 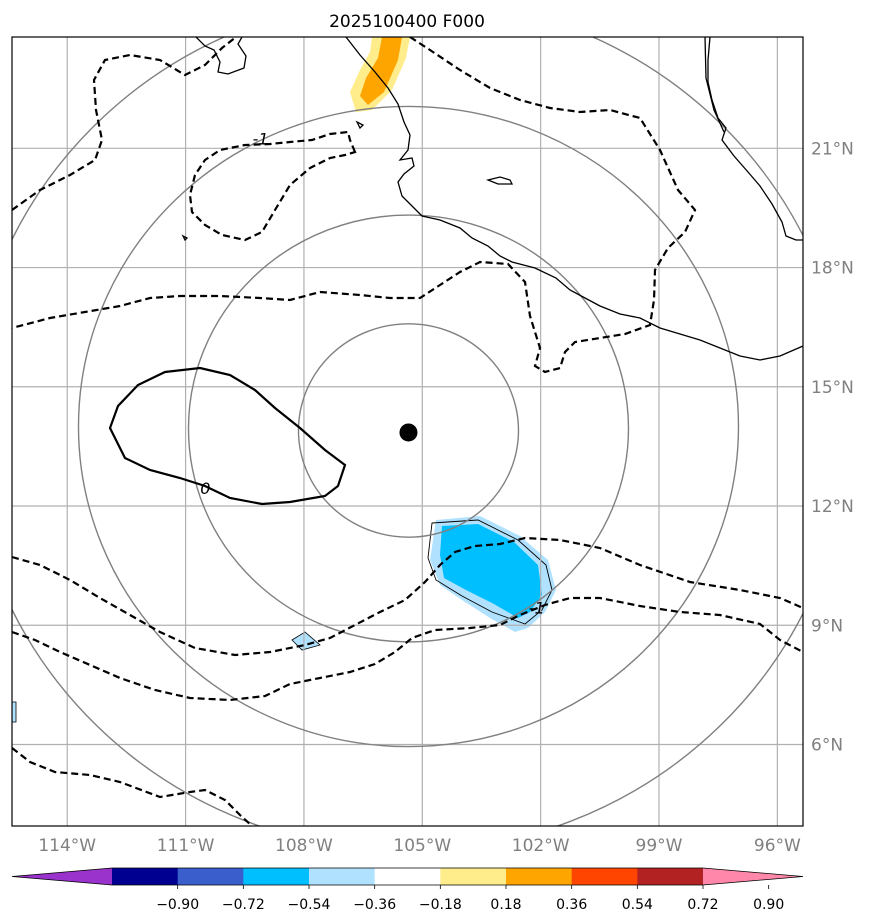 I want to click on storm-center-marker, so click(x=408, y=432).